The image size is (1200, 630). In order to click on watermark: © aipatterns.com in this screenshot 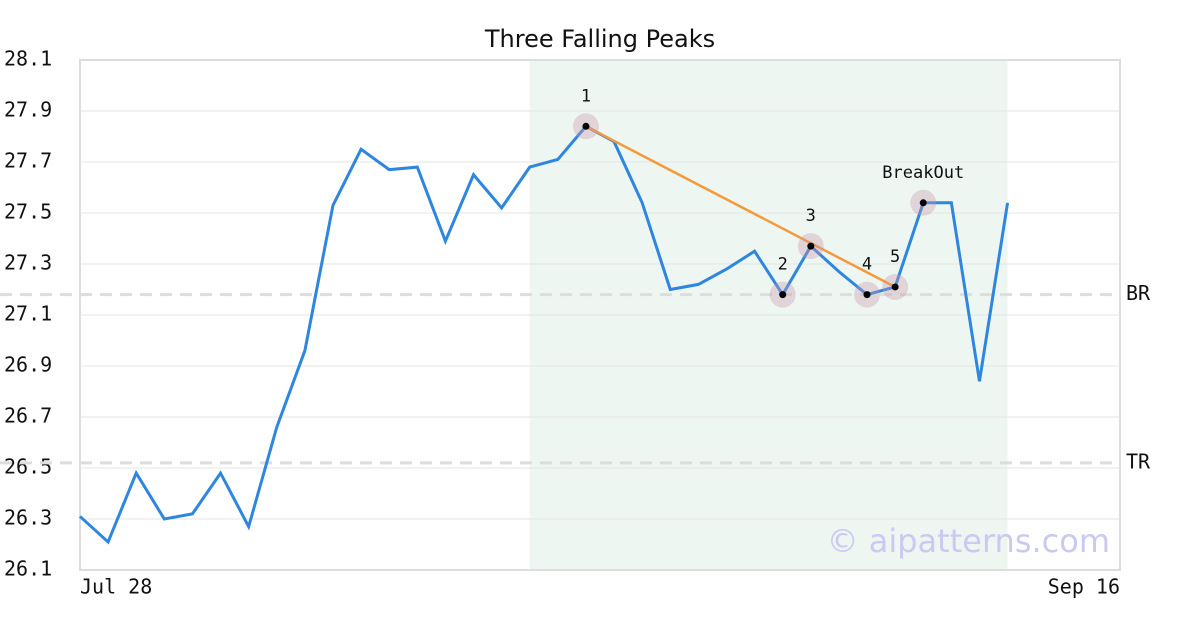, I will do `click(968, 541)`.